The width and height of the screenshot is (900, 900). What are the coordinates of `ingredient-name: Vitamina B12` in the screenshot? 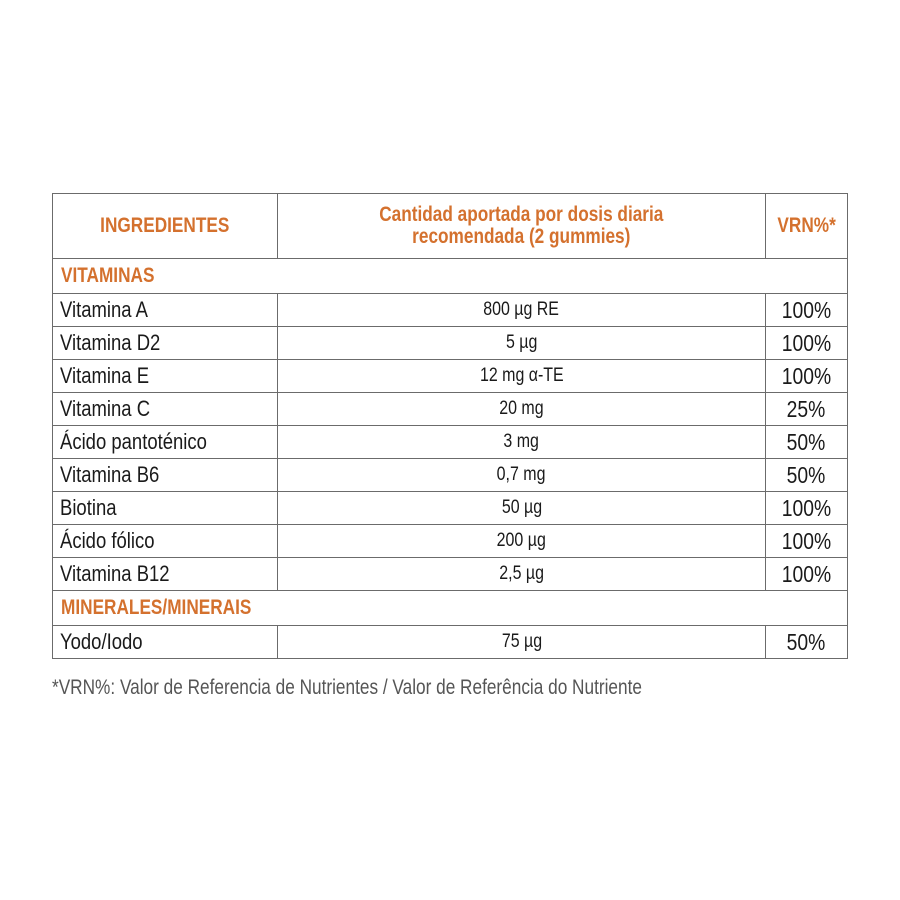 It's located at (165, 574).